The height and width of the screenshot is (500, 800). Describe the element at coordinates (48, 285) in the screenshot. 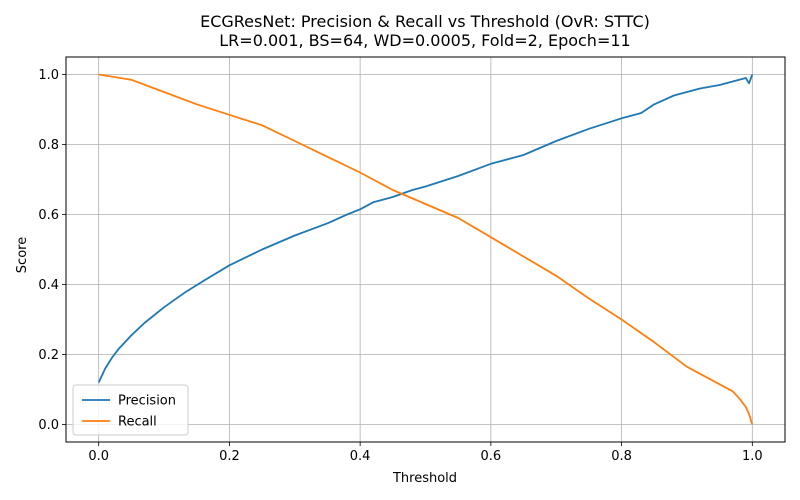

I see `y-tick-label: 0.4` at that location.